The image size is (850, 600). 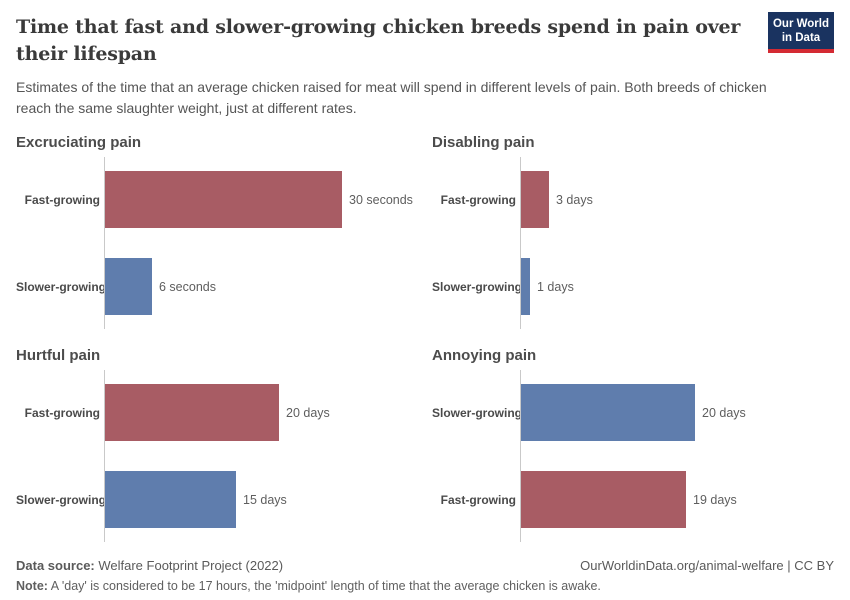 I want to click on bar-row: Fast-growing 20 days, so click(x=217, y=412).